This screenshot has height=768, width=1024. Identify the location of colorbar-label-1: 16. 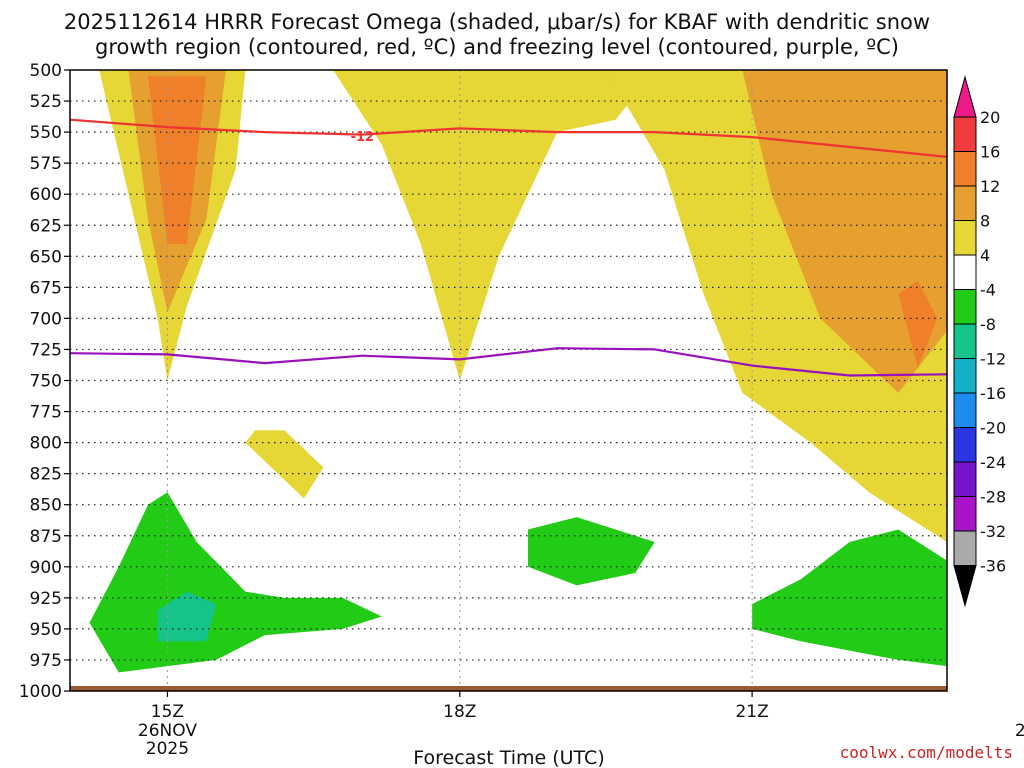
(990, 152).